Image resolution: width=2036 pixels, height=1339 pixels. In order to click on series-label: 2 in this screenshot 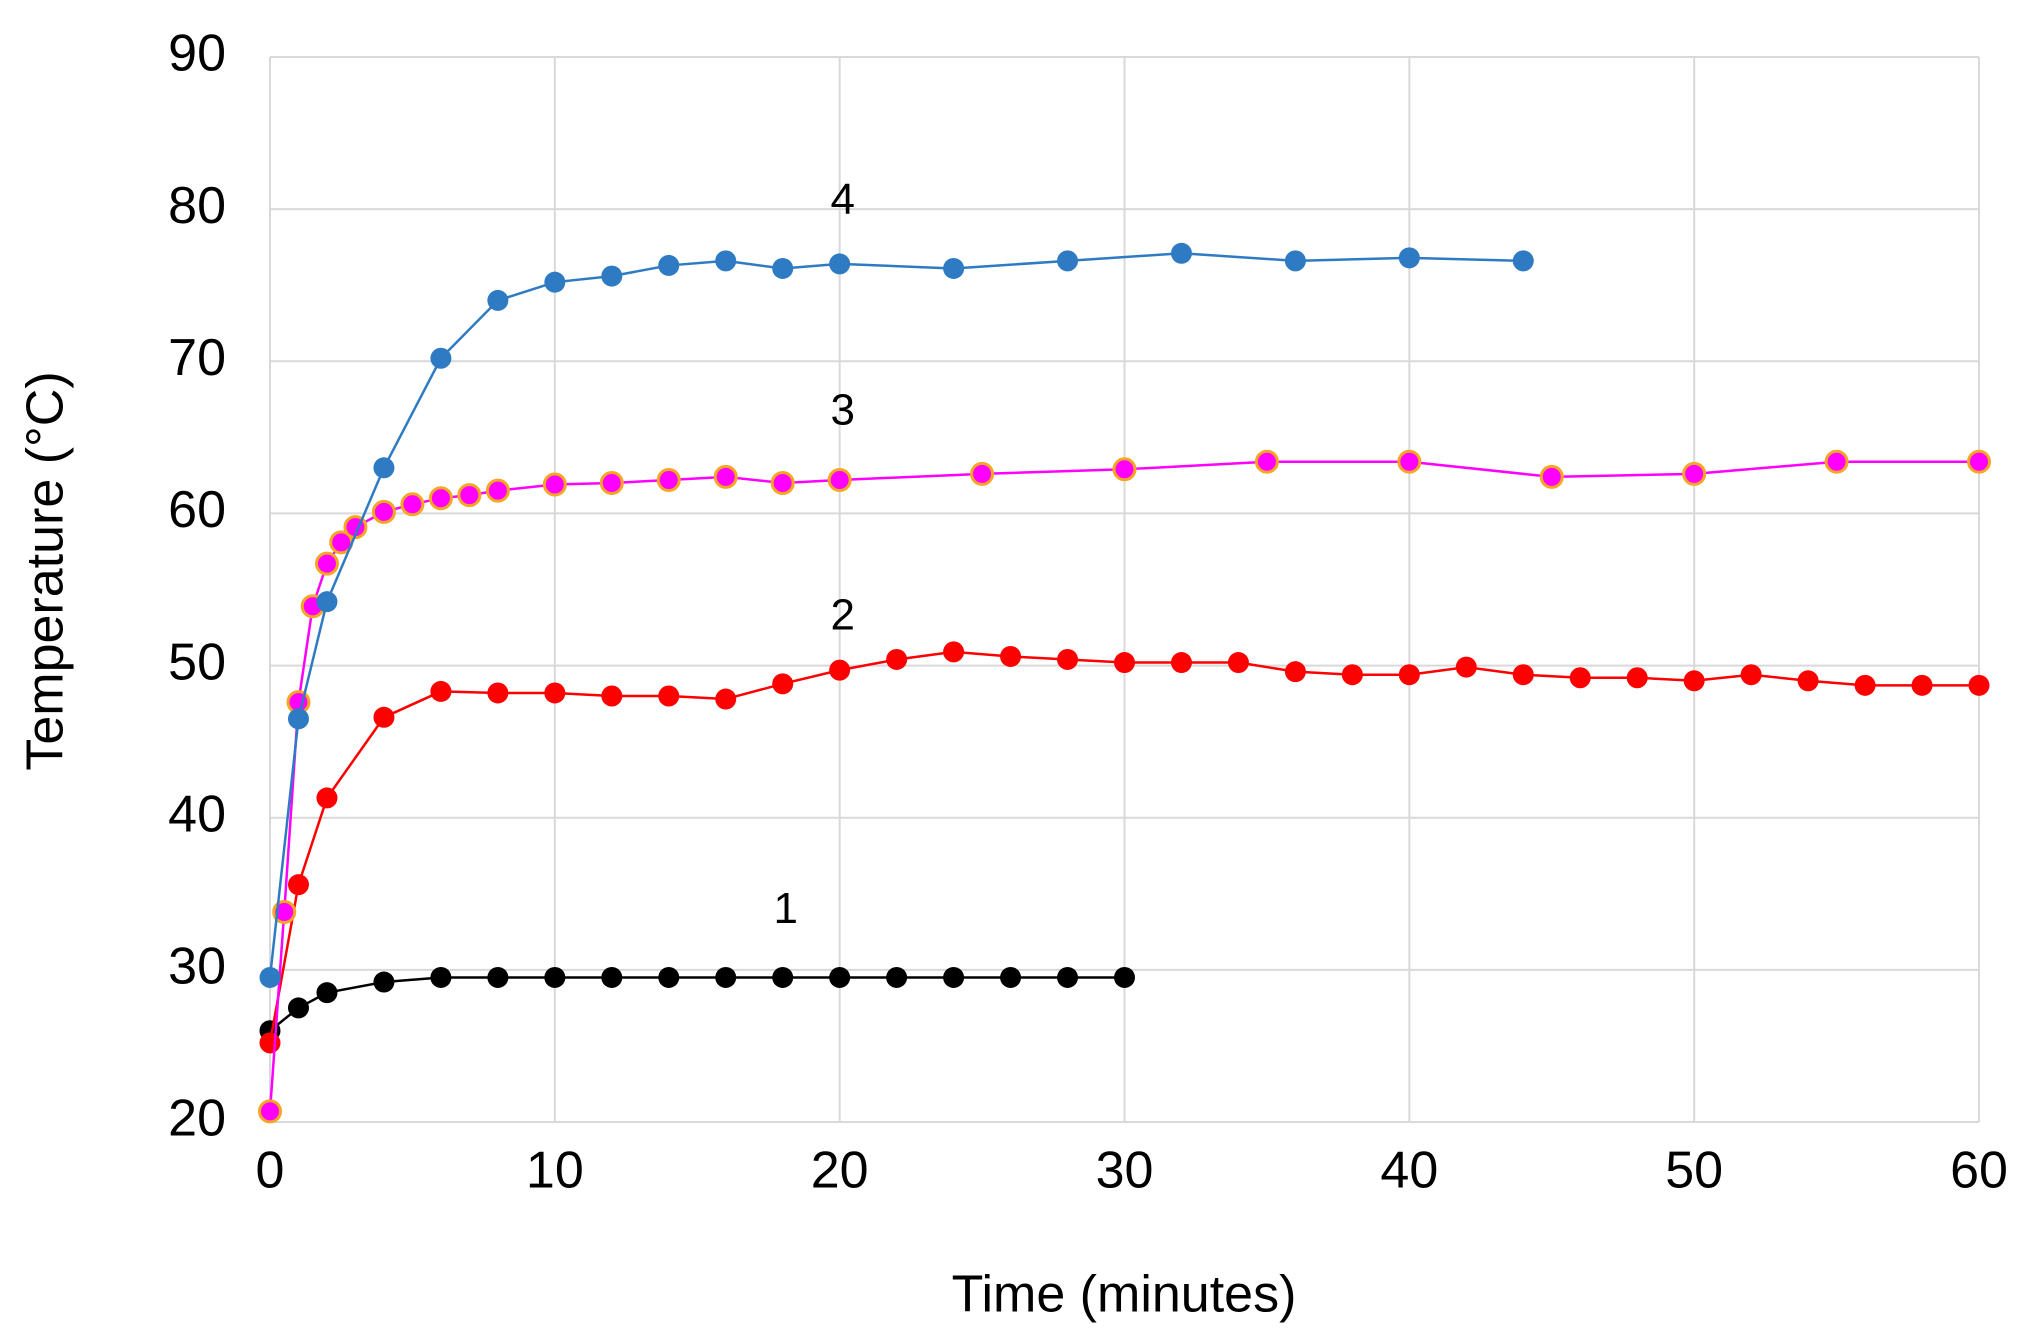, I will do `click(842, 614)`.